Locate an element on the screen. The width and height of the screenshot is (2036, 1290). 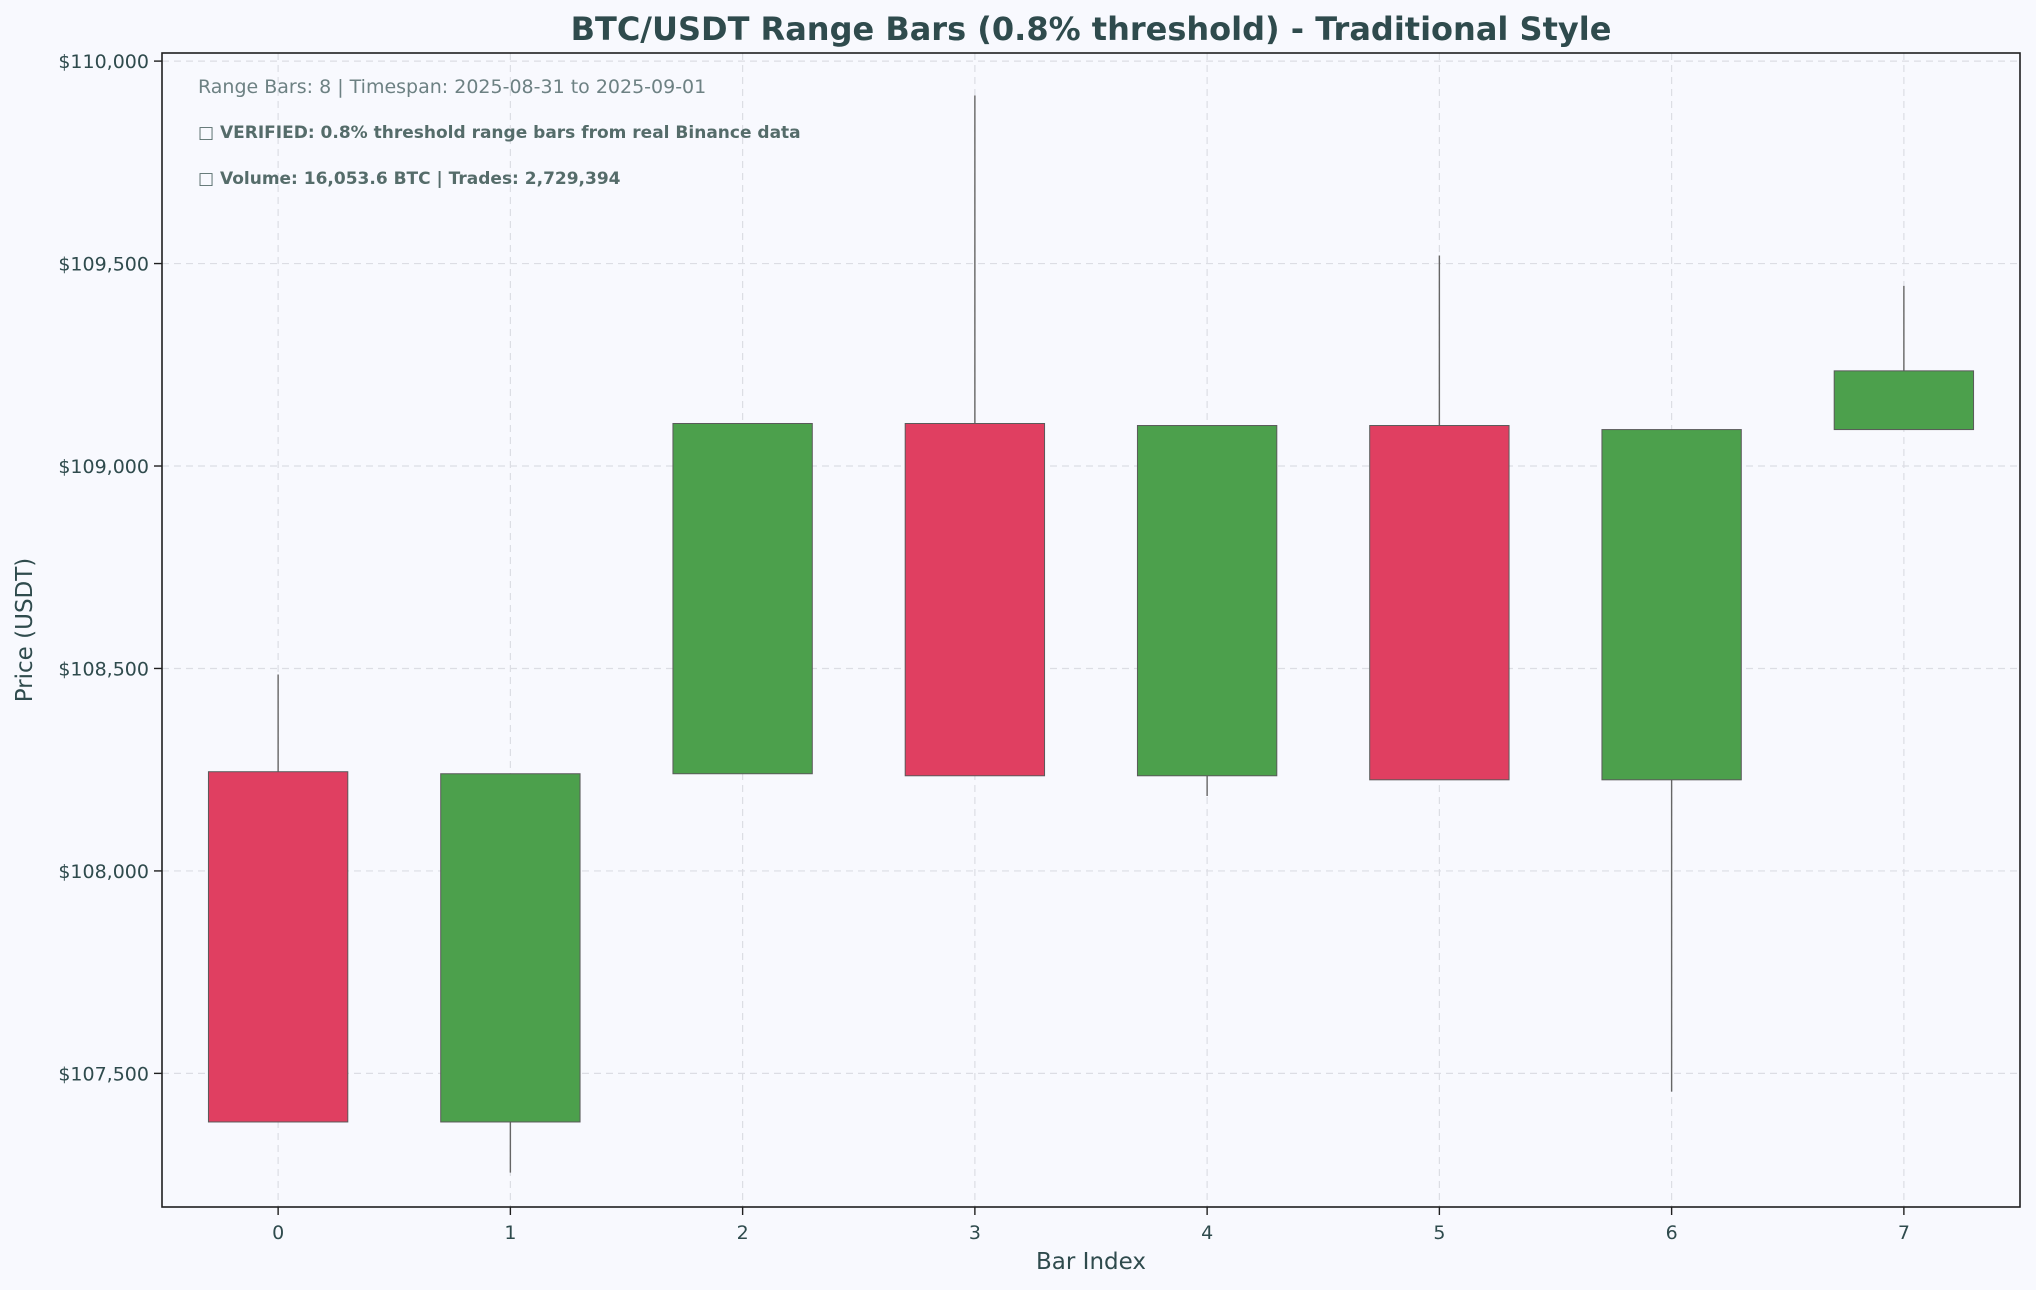
x-tick-label: 6 is located at coordinates (1672, 1233).